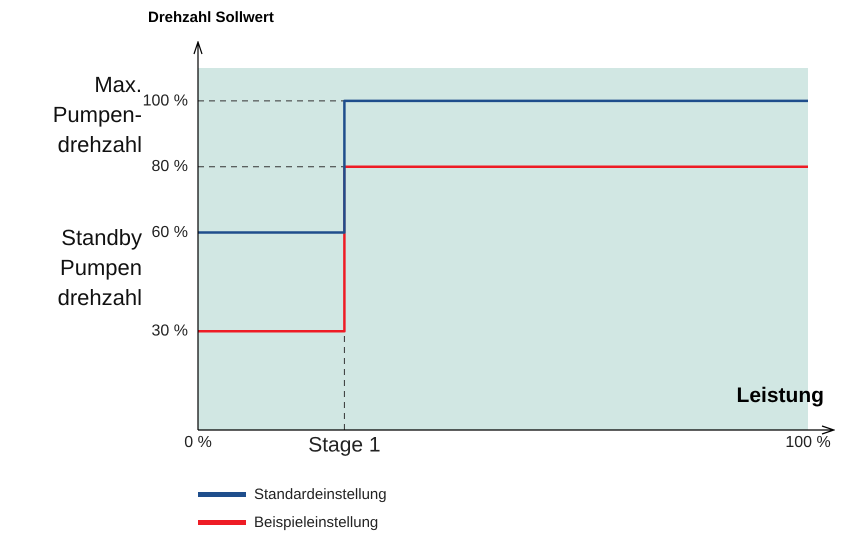 This screenshot has width=849, height=547. Describe the element at coordinates (211, 17) in the screenshot. I see `y-axis-title: Drehzahl Sollwert` at that location.